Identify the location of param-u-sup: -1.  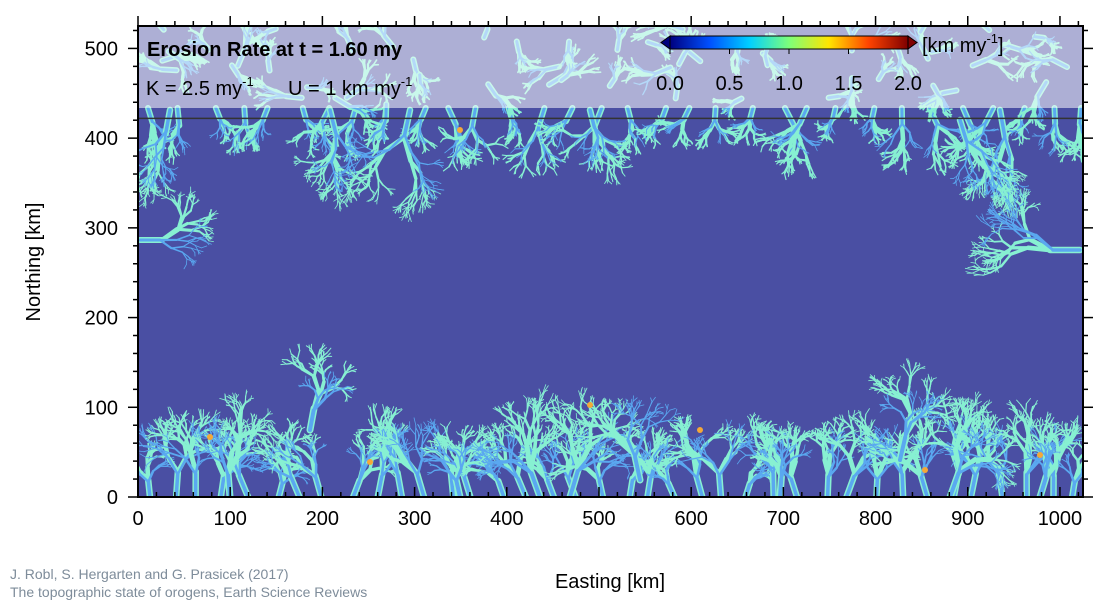
(407, 81).